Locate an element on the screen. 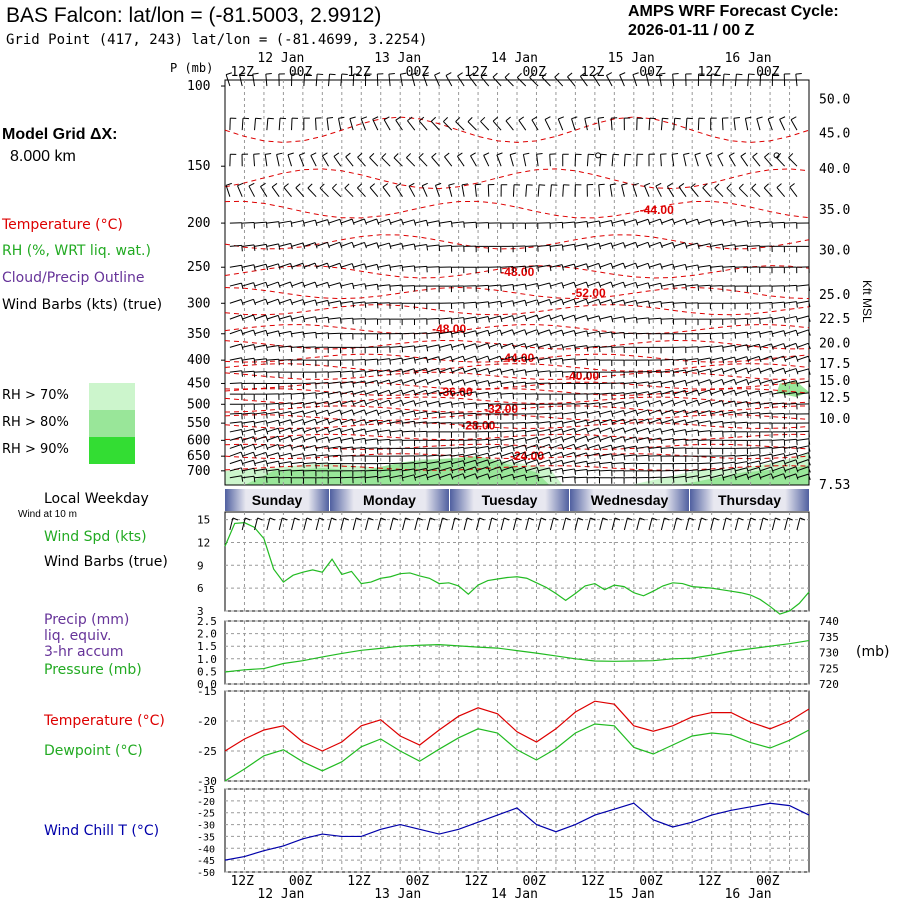  weekday-sunday: Sunday is located at coordinates (277, 500).